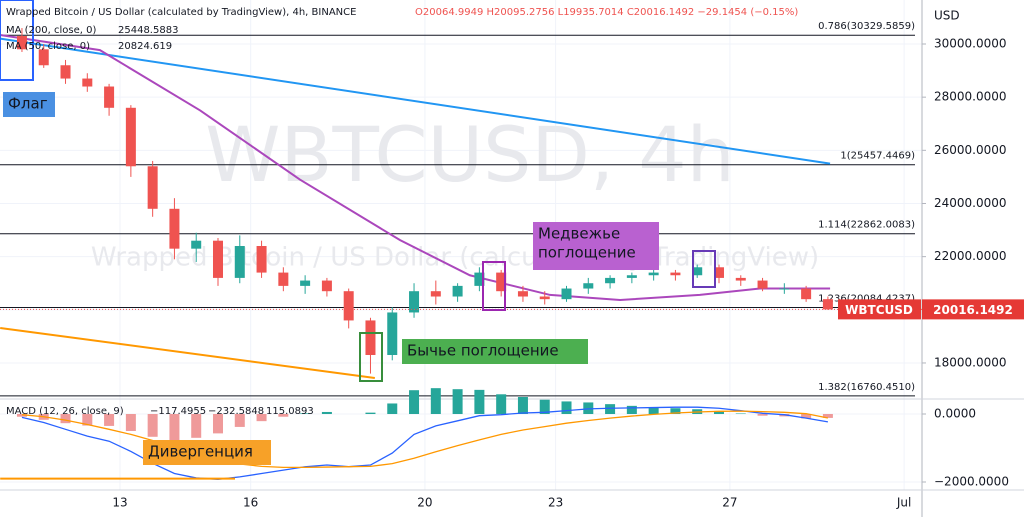  Describe the element at coordinates (48, 46) in the screenshot. I see `legend-name: MA (50, close, 0)` at that location.